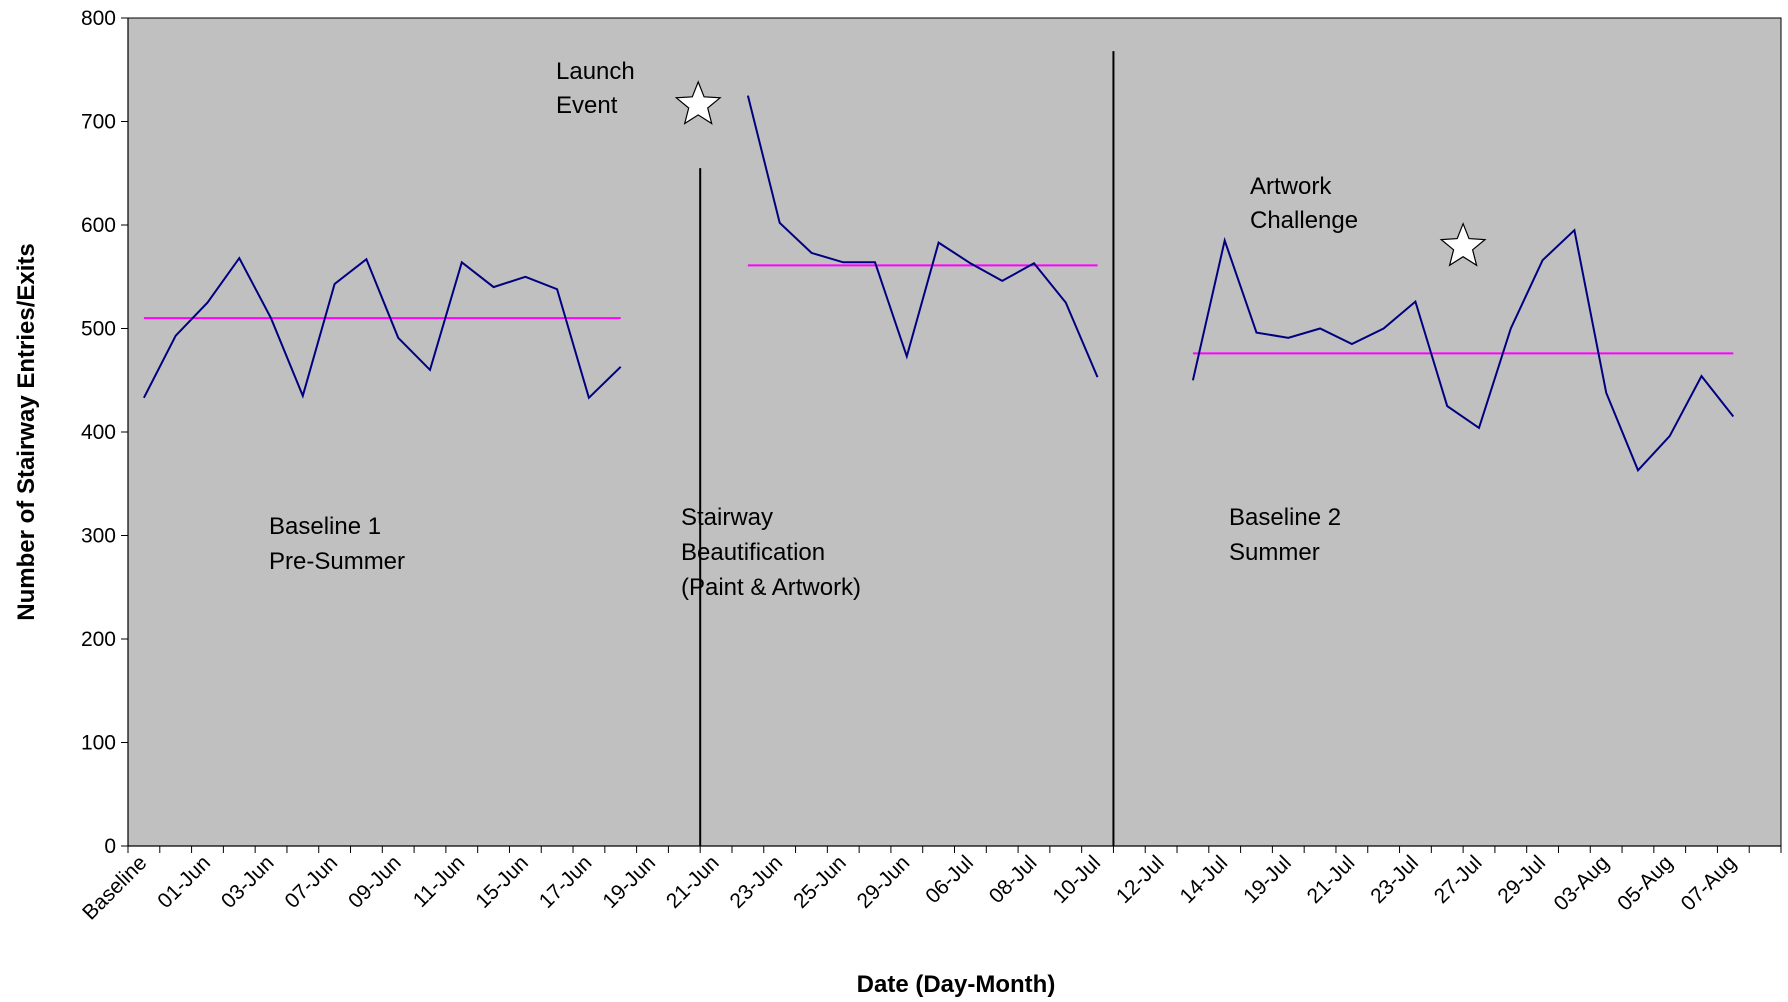 The image size is (1788, 1002). What do you see at coordinates (698, 102) in the screenshot?
I see `launch-star-icon` at bounding box center [698, 102].